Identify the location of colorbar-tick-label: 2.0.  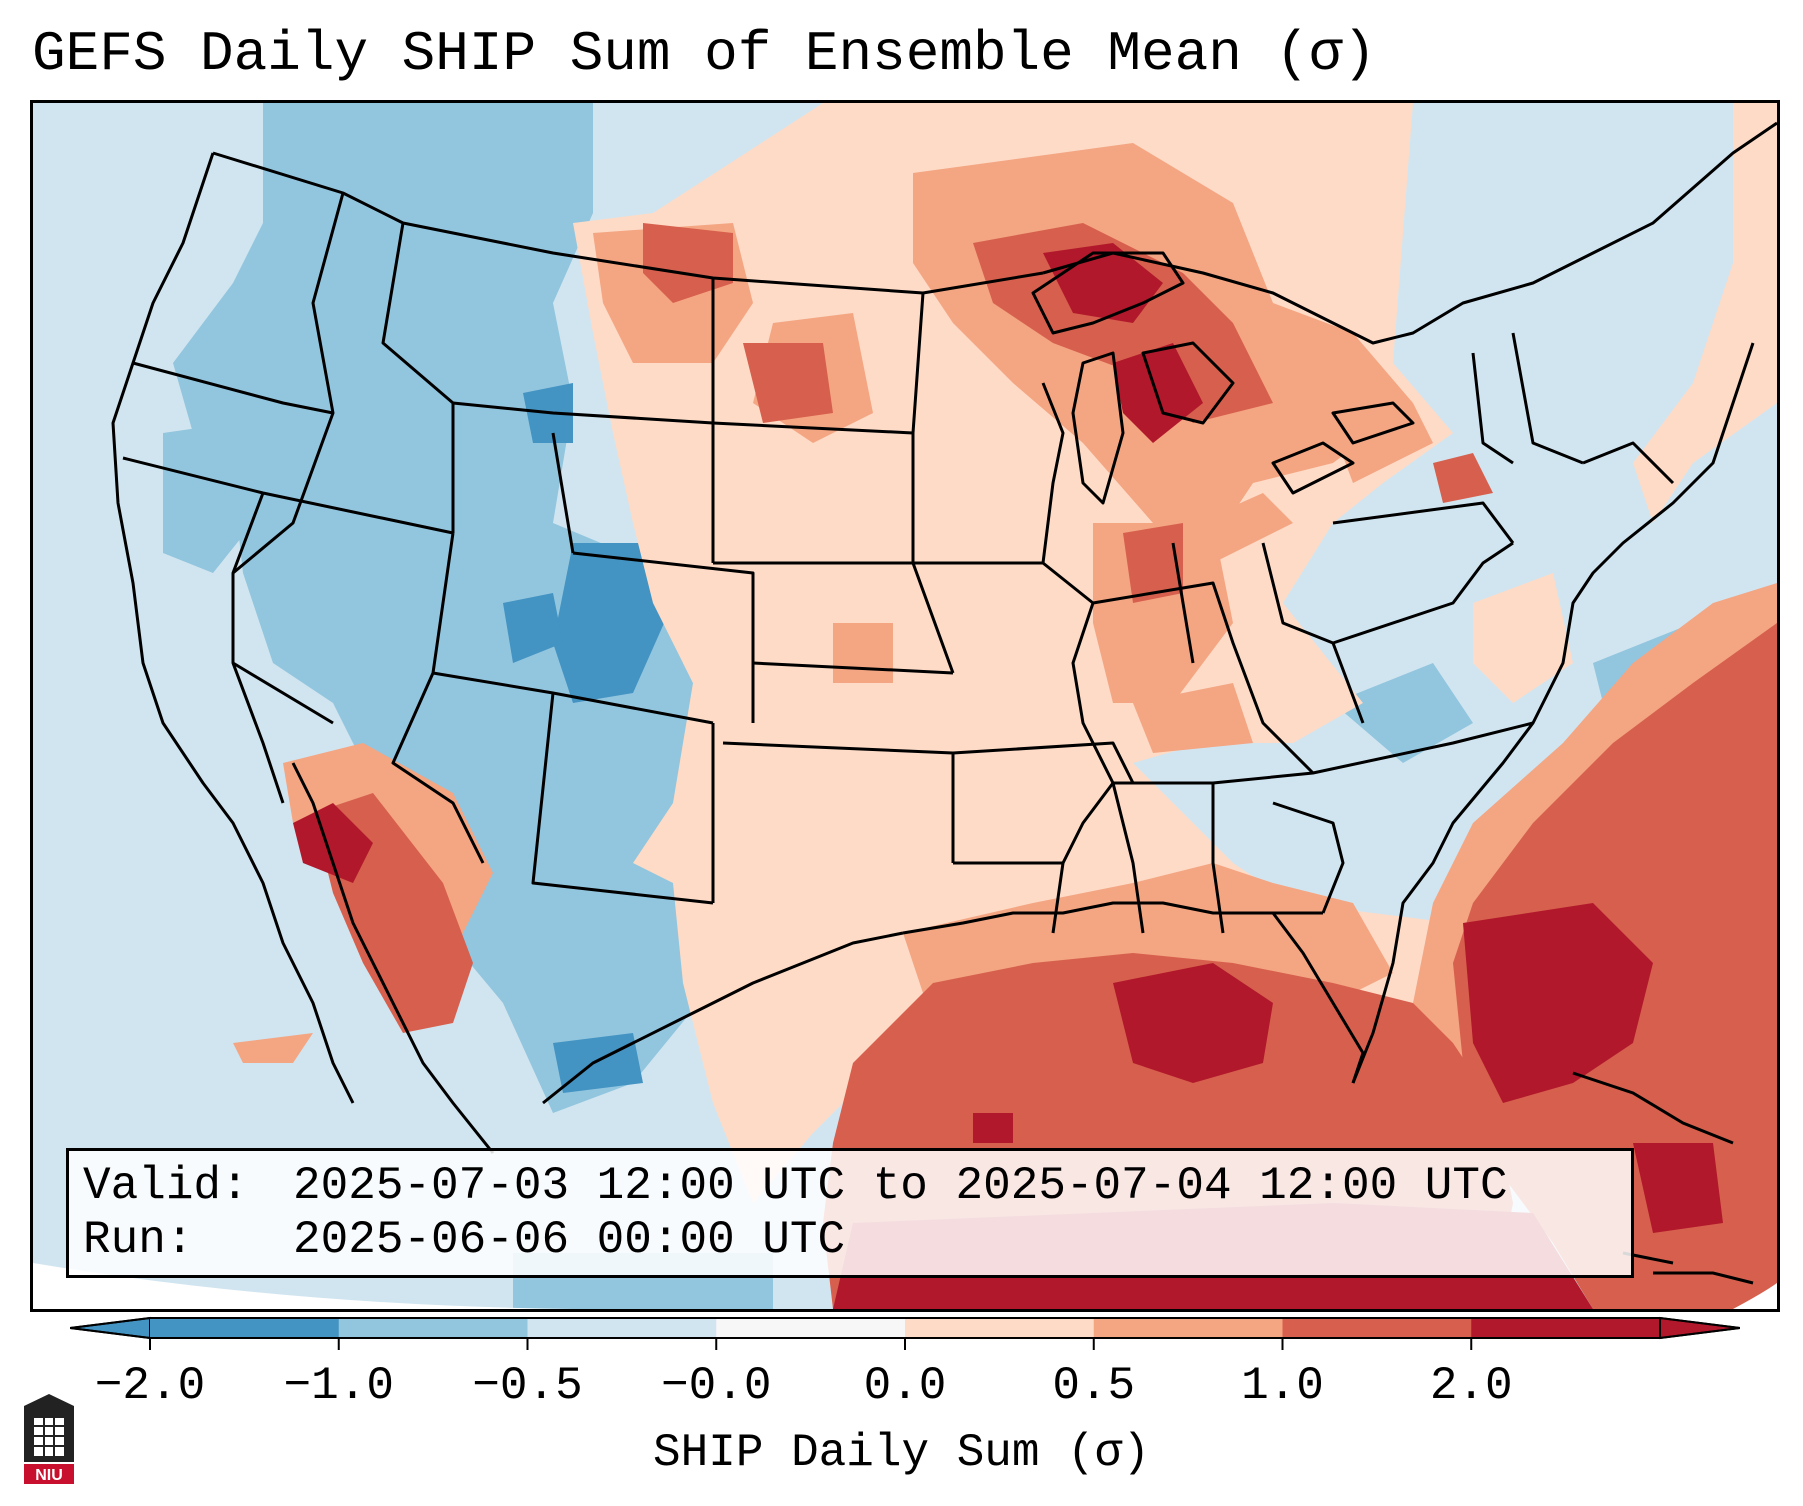
(1471, 1386).